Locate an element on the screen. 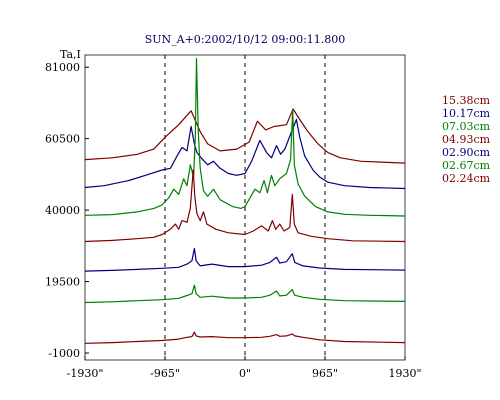 The width and height of the screenshot is (500, 400). x-tick-label-3: 965" is located at coordinates (325, 373).